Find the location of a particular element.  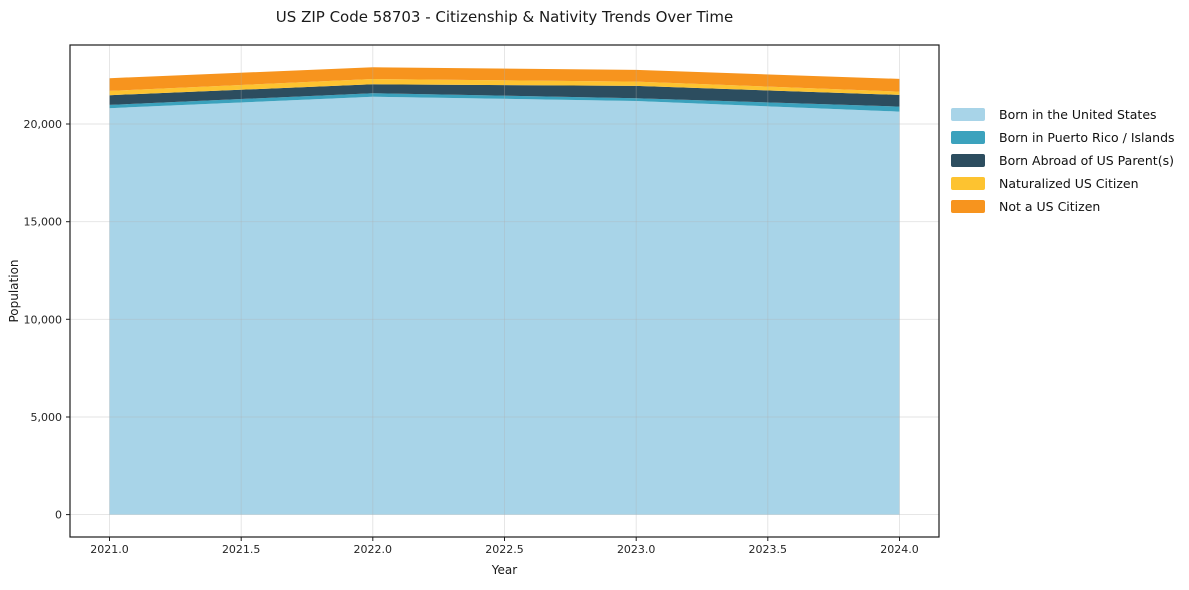

legend-item: Born in the United States is located at coordinates (1063, 114).